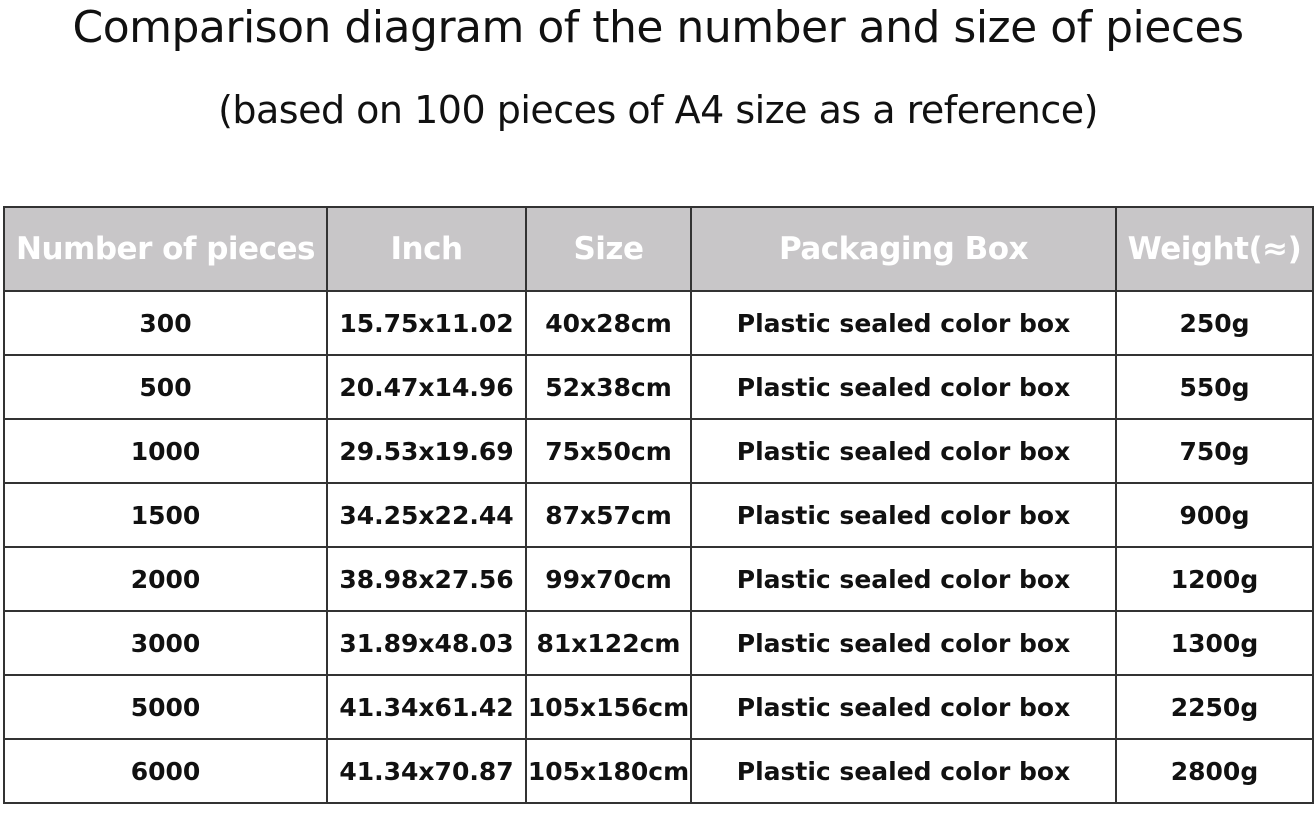 The width and height of the screenshot is (1316, 820). What do you see at coordinates (165, 387) in the screenshot?
I see `cell-number-of-pieces: 500` at bounding box center [165, 387].